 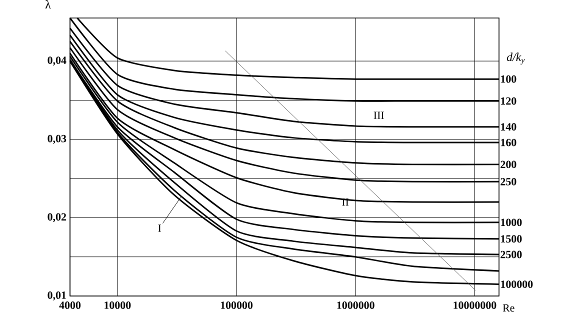 I want to click on x-tick-label: 10000, so click(x=117, y=305).